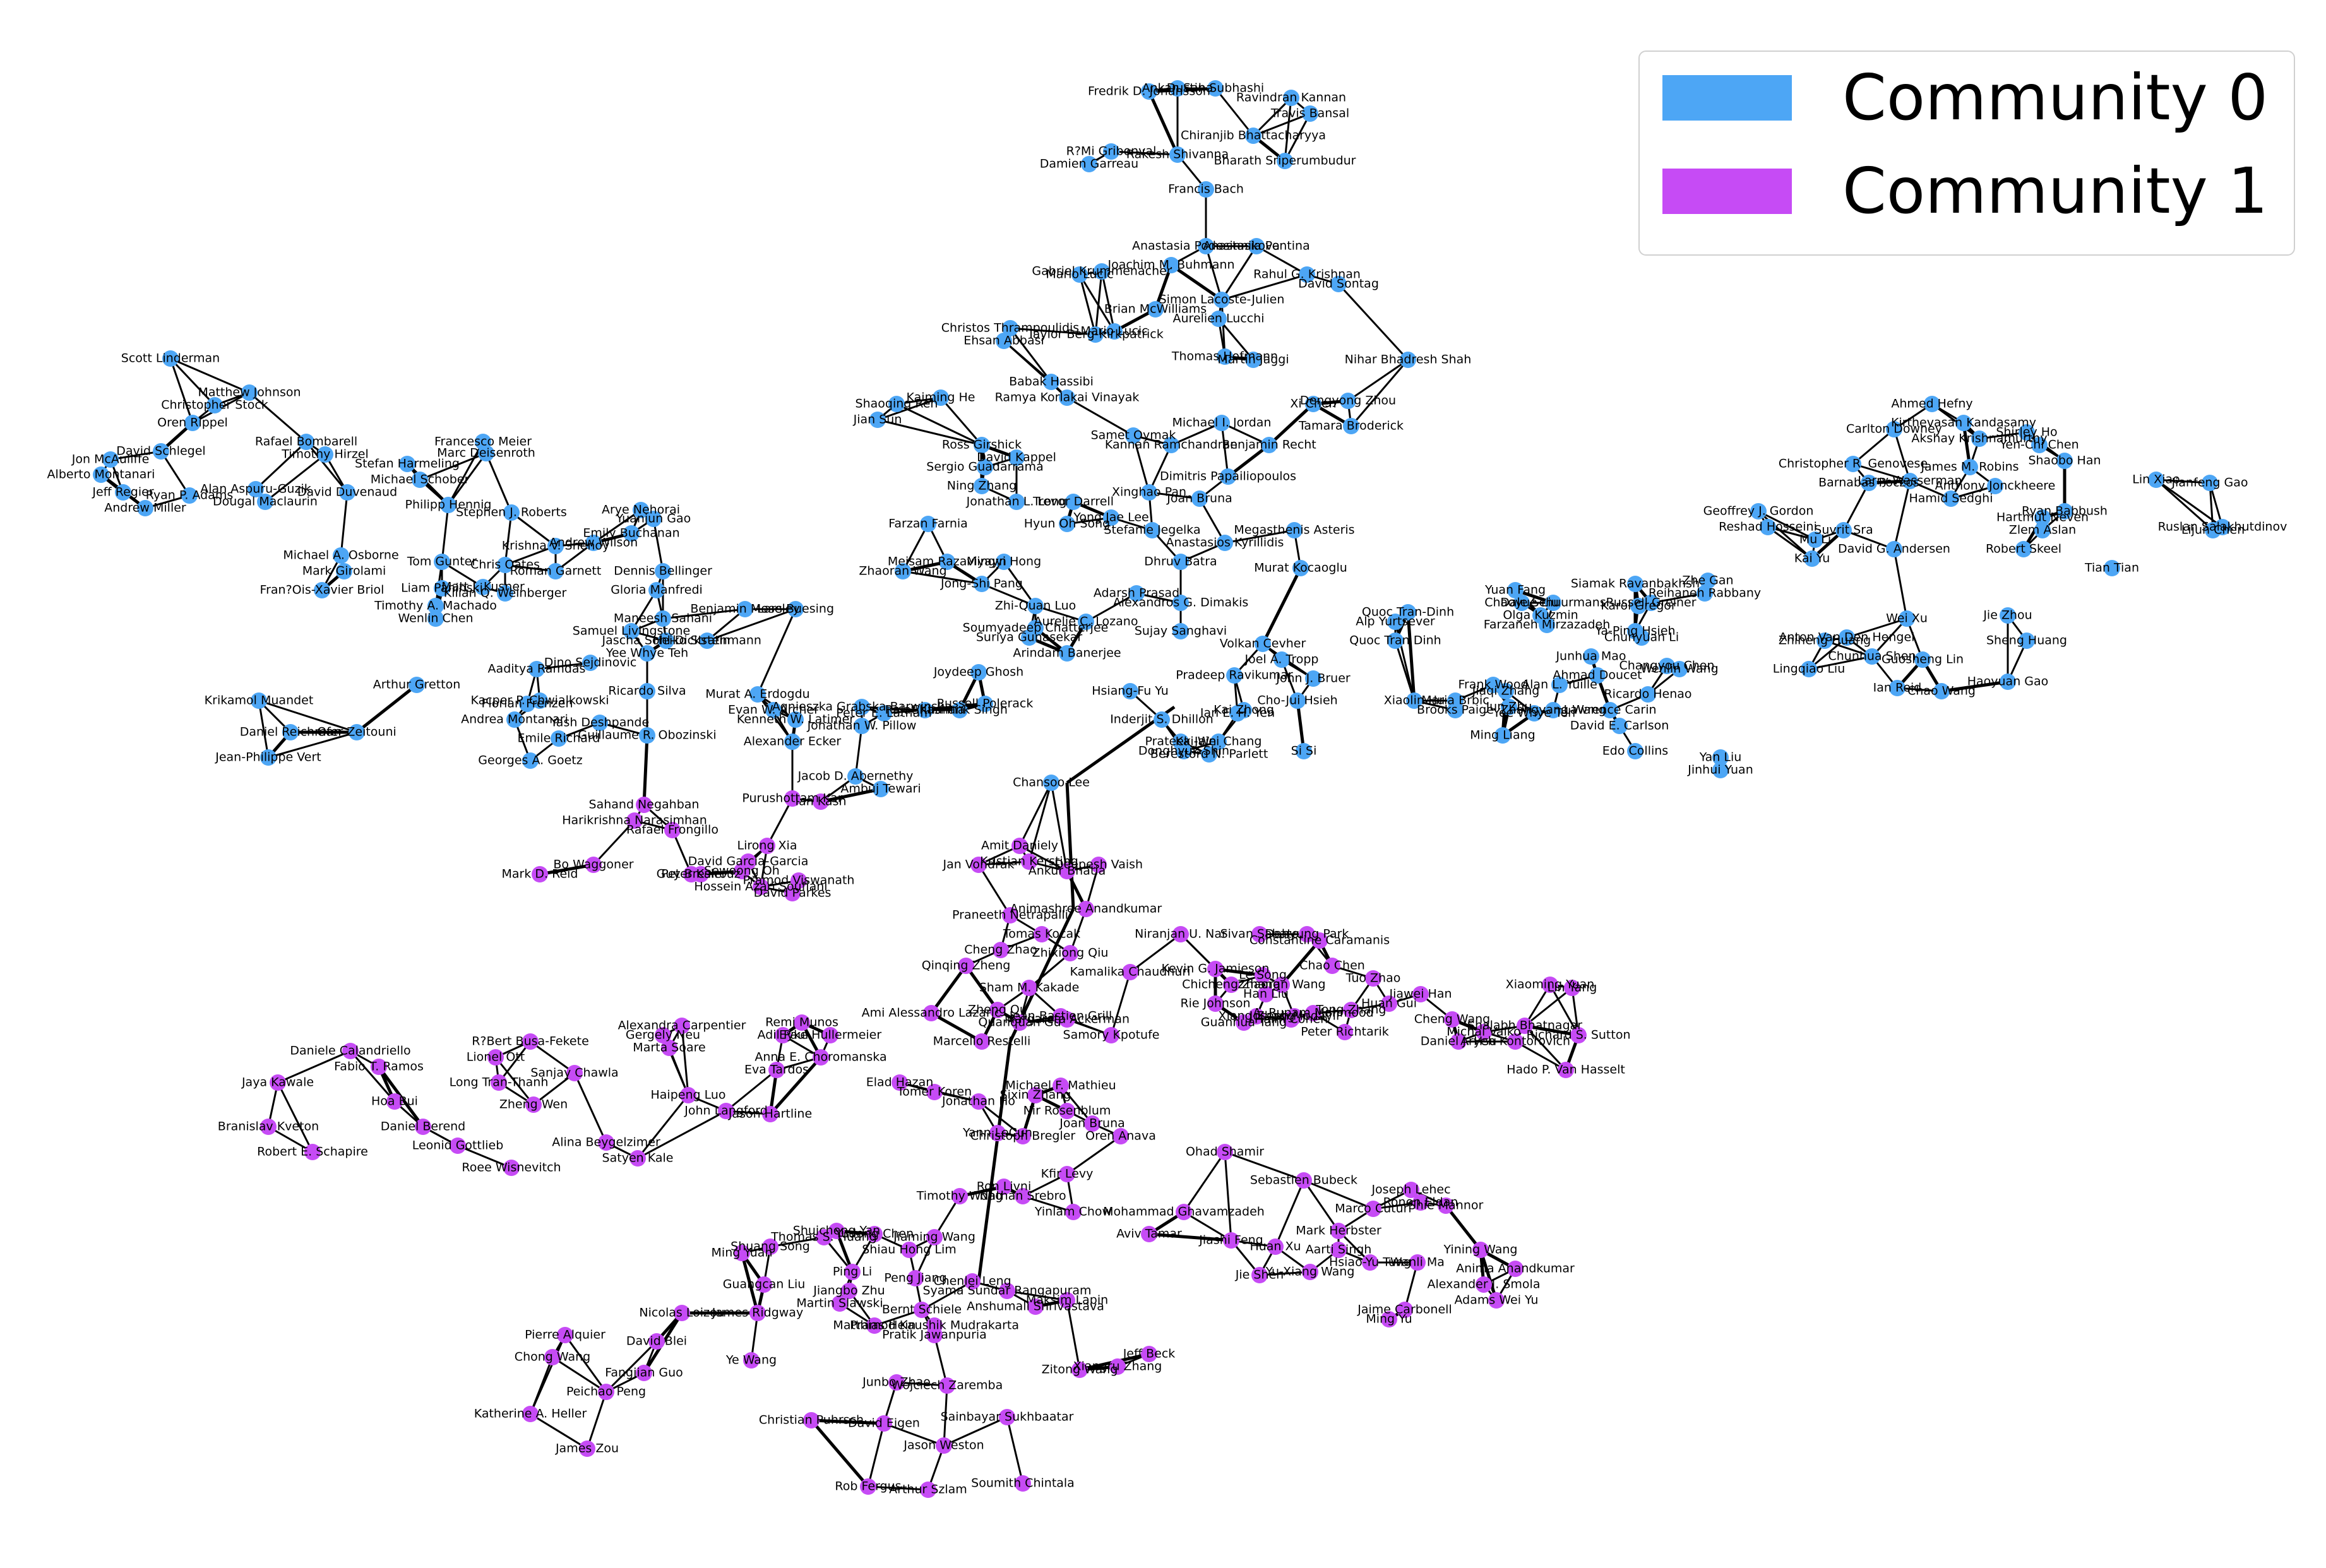 This screenshot has height=1568, width=2326. I want to click on node-label: Shalabh Bhatnagar, so click(1524, 1026).